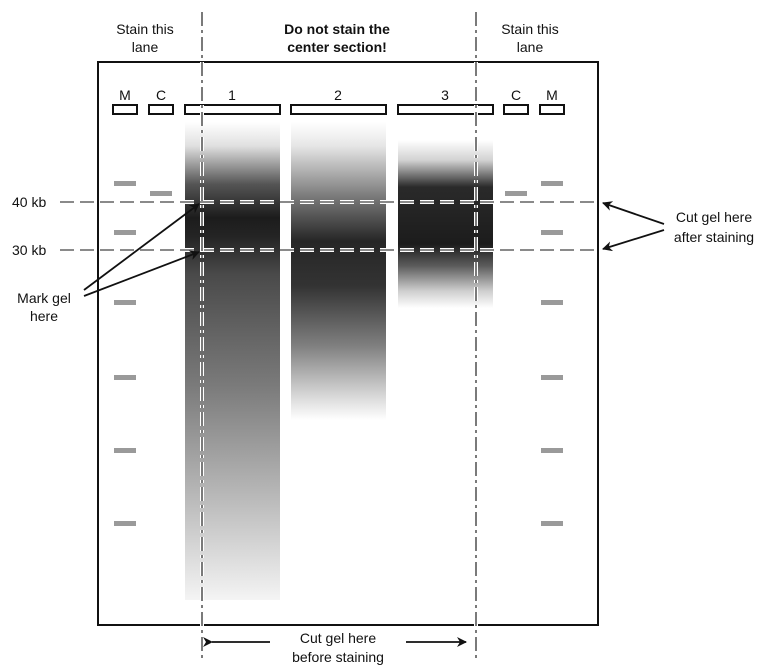  I want to click on lane-label-control-left: C, so click(161, 95).